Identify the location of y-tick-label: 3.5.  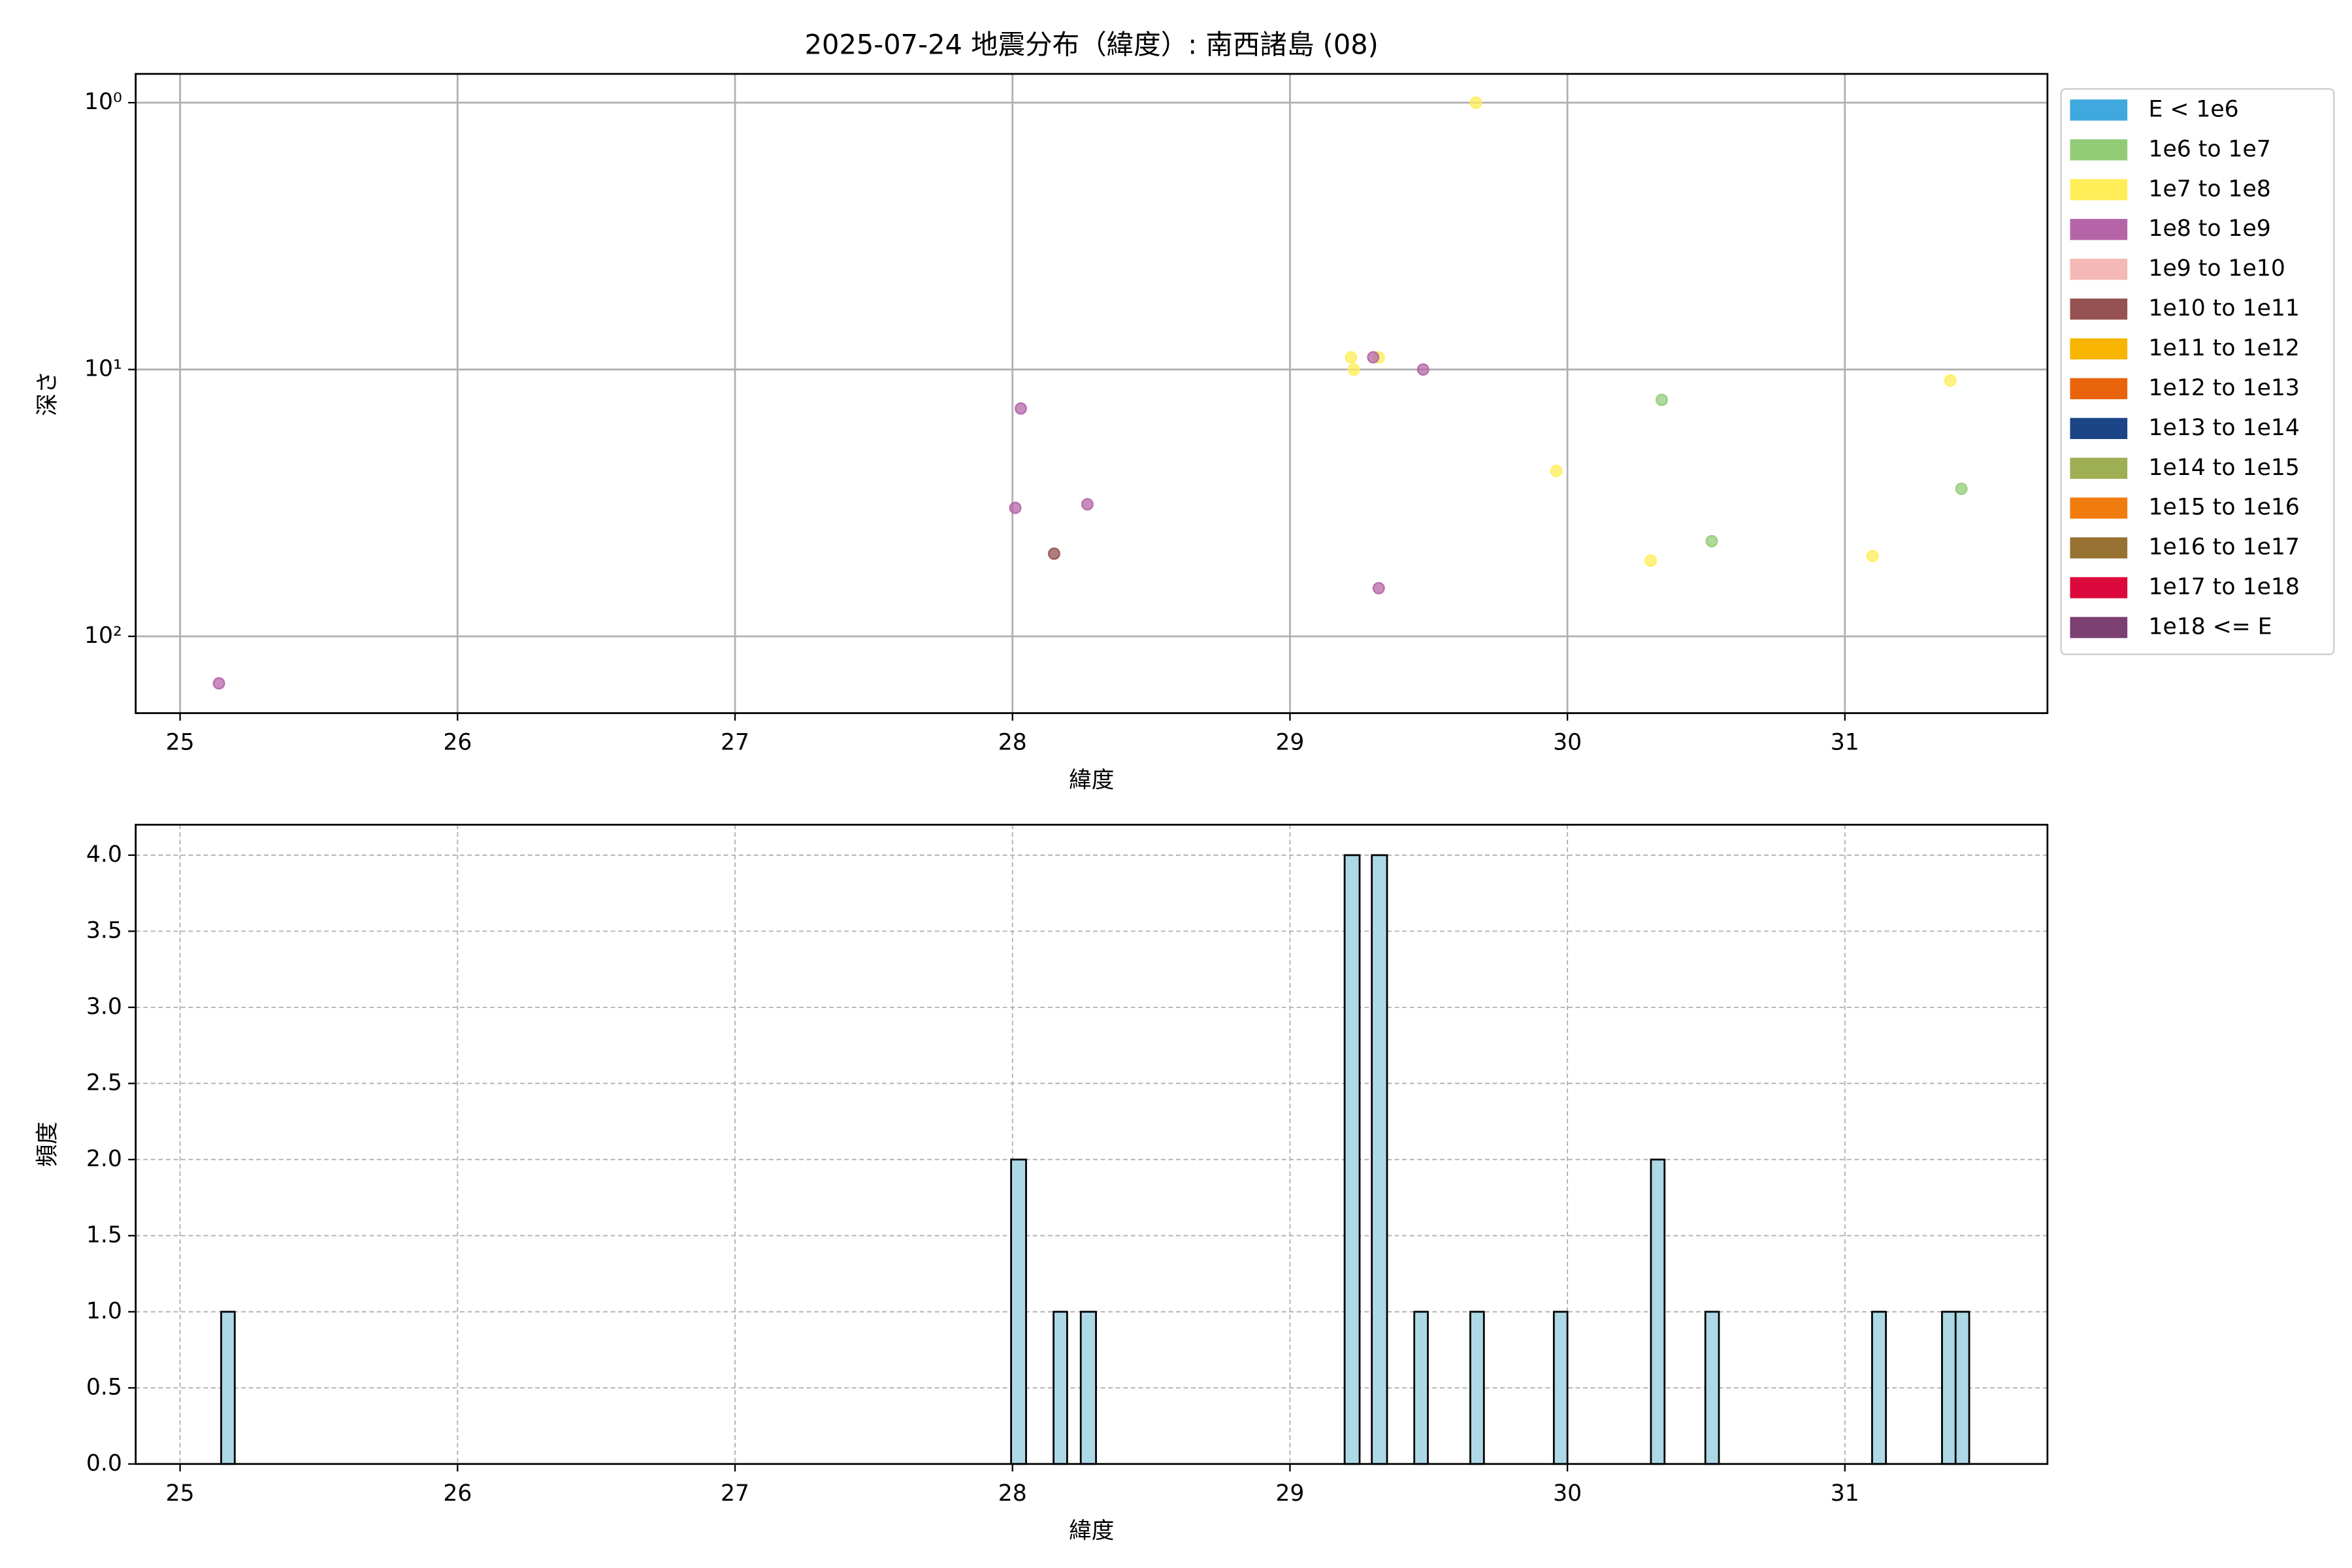
(104, 930).